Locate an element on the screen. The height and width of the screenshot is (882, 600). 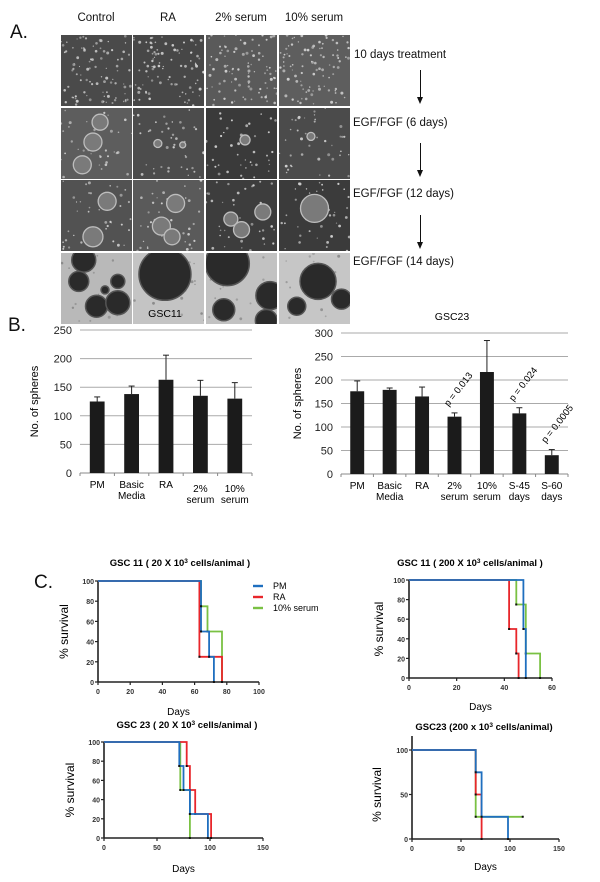
chart-title: GSC 11 ( 200 X 103 cells/animal ) is located at coordinates (470, 564).